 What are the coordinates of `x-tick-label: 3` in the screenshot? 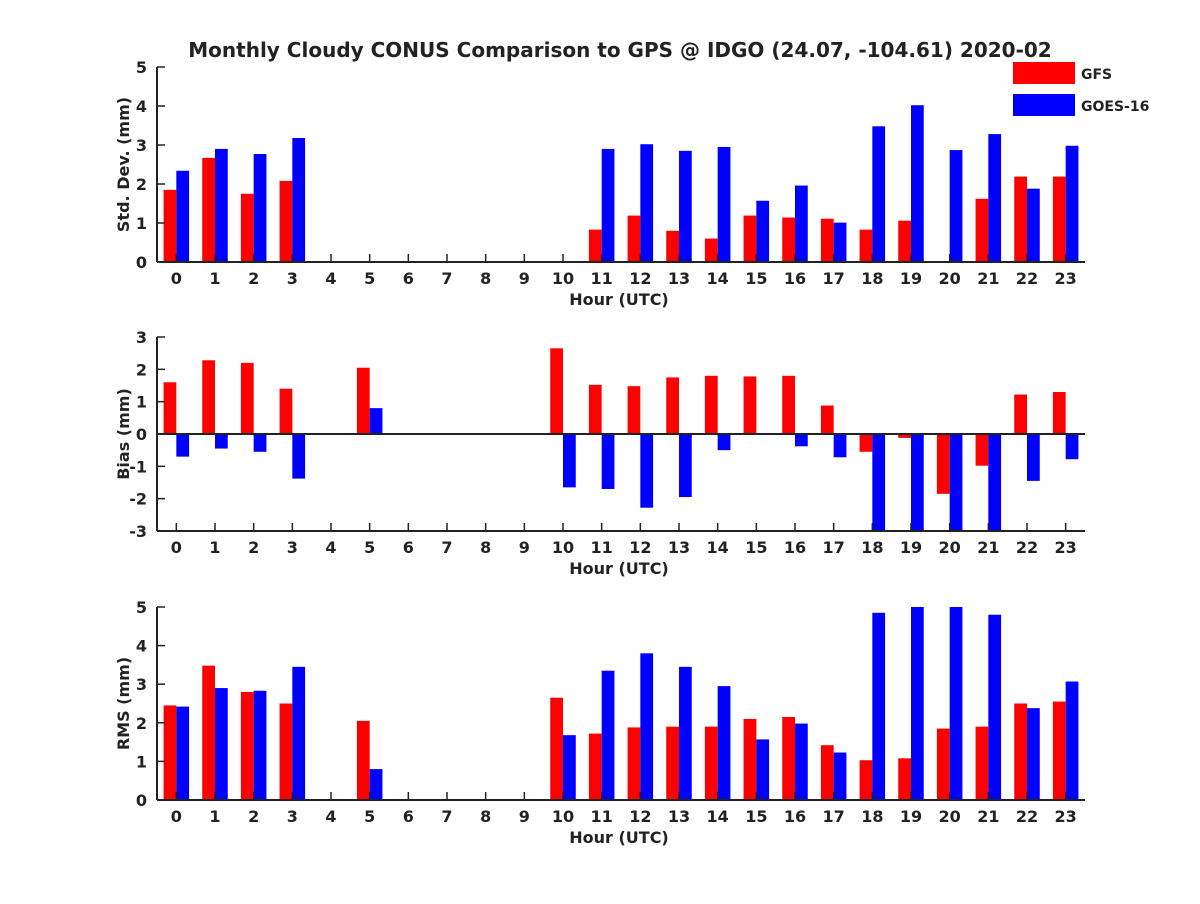 It's located at (292, 547).